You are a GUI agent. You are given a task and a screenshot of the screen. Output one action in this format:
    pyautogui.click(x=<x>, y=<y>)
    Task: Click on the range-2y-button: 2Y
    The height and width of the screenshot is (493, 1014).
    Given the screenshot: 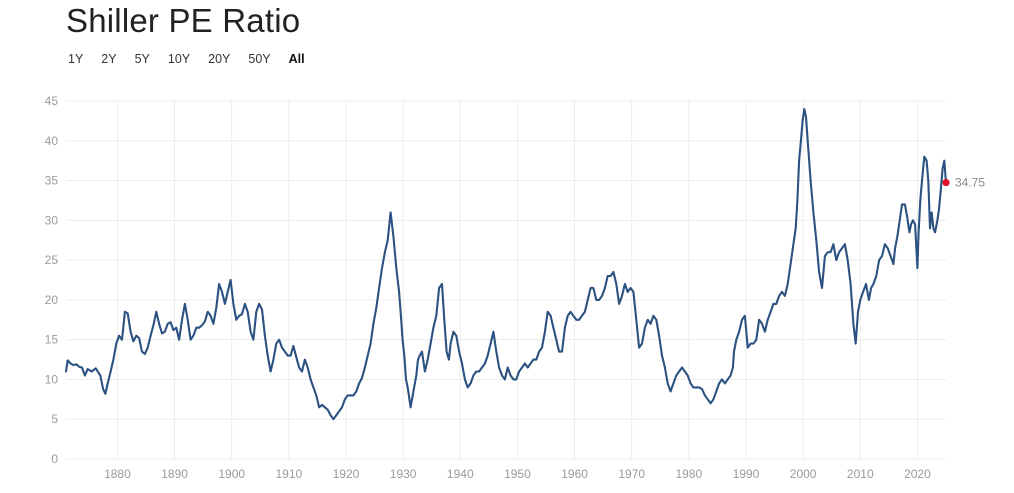 What is the action you would take?
    pyautogui.click(x=109, y=59)
    